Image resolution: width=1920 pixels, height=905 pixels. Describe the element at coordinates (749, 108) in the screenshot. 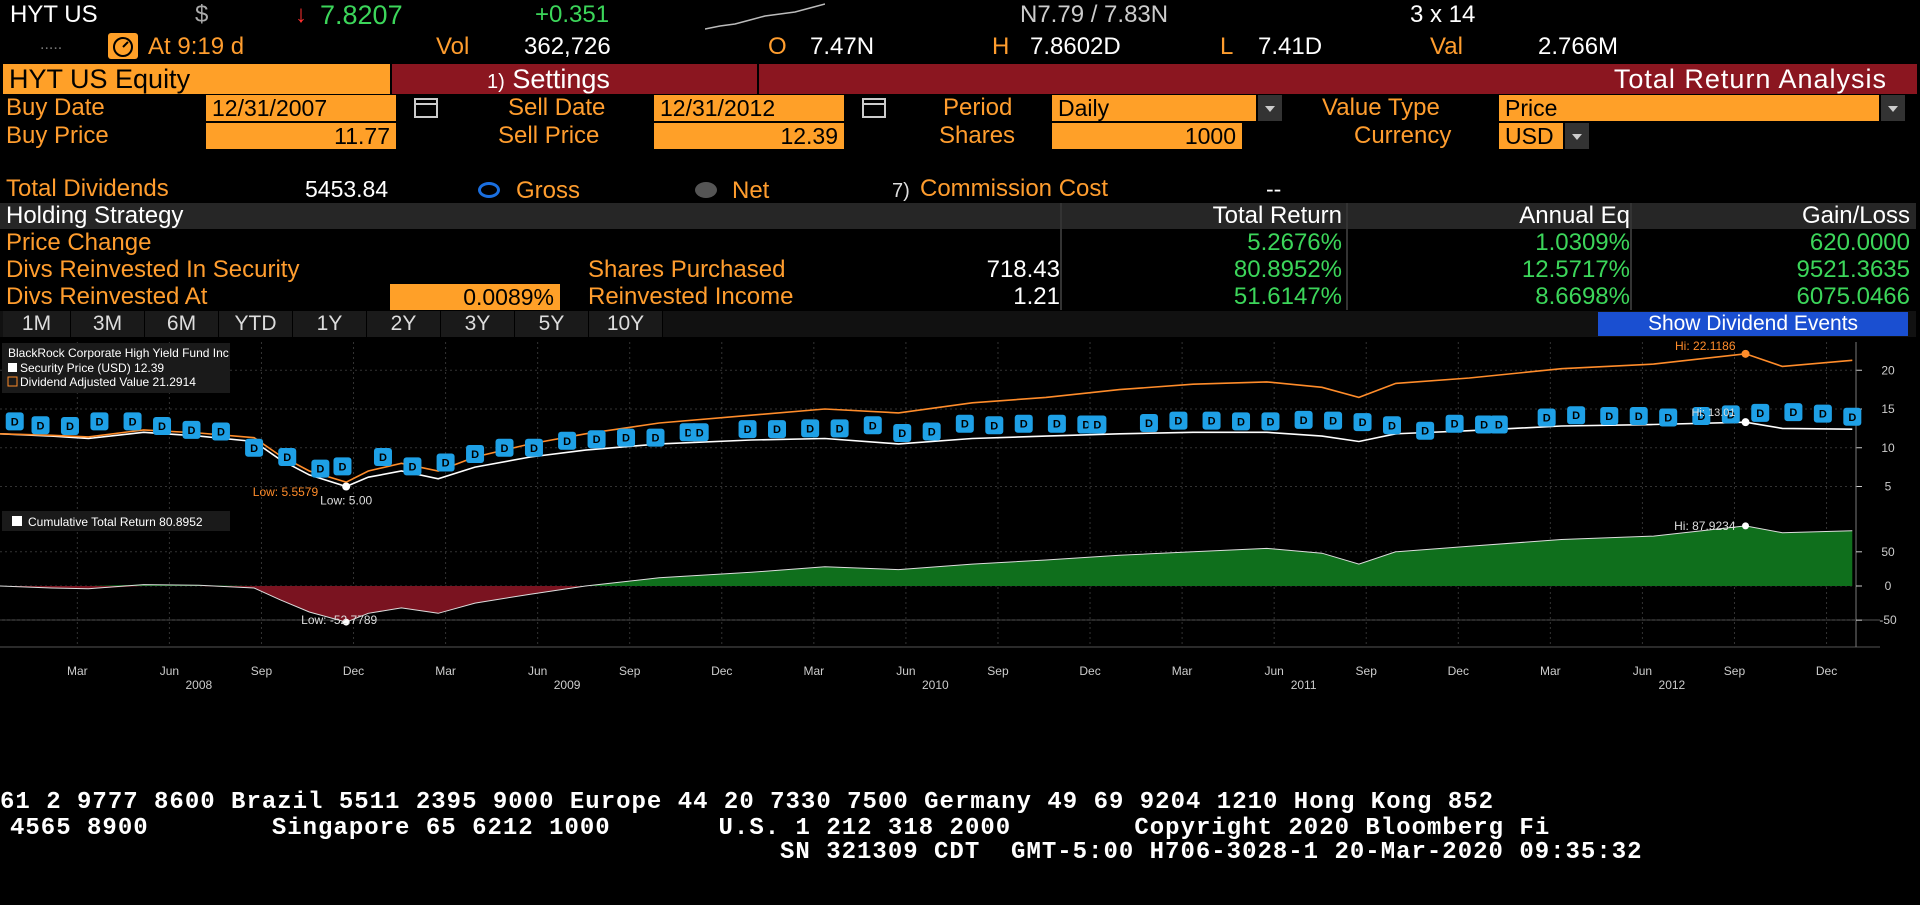

I see `sell-date-input: 12/31/2012` at that location.